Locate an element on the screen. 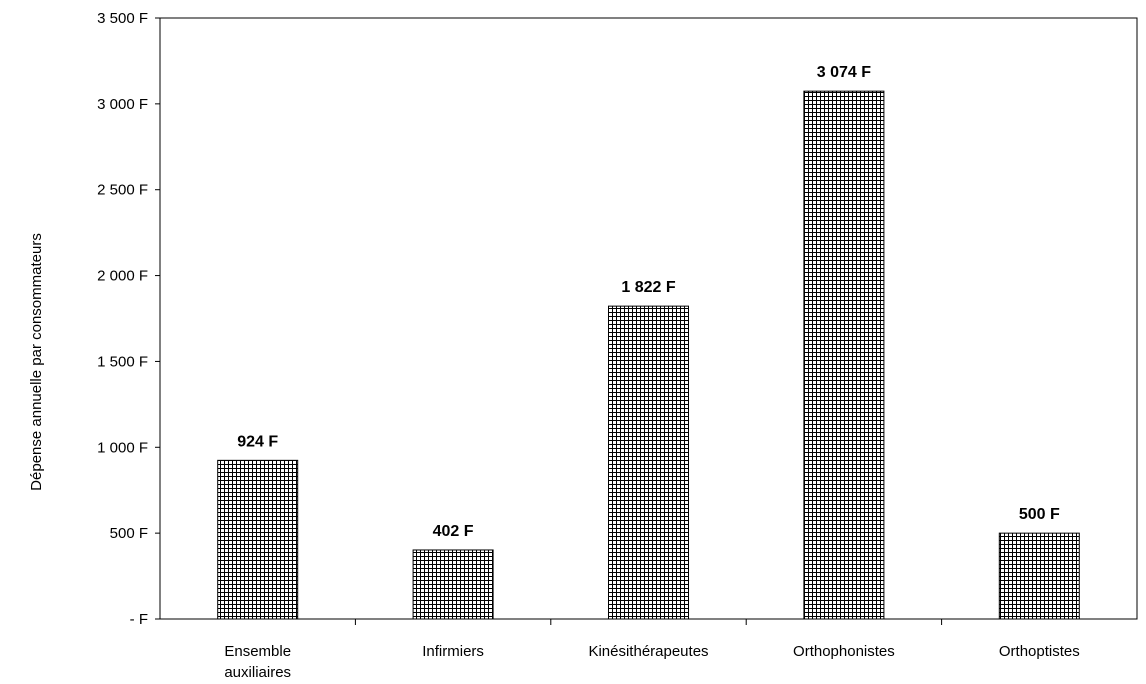 This screenshot has height=684, width=1146. y-tick-label: 2 500 F is located at coordinates (122, 190).